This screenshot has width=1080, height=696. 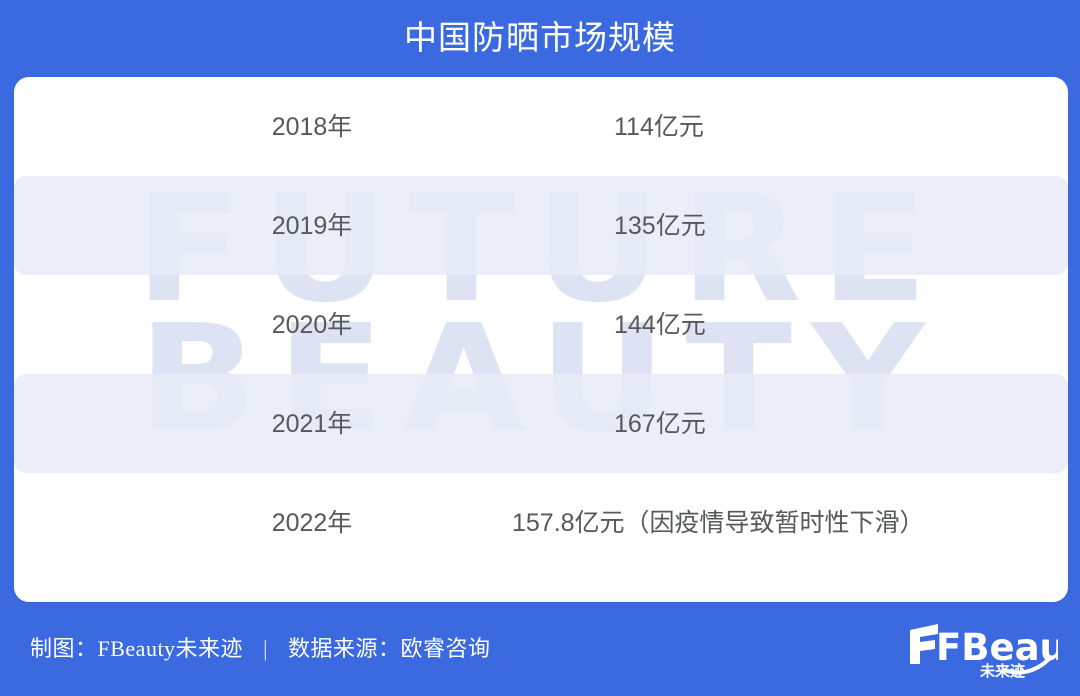 What do you see at coordinates (660, 324) in the screenshot?
I see `cell-value: 144亿元` at bounding box center [660, 324].